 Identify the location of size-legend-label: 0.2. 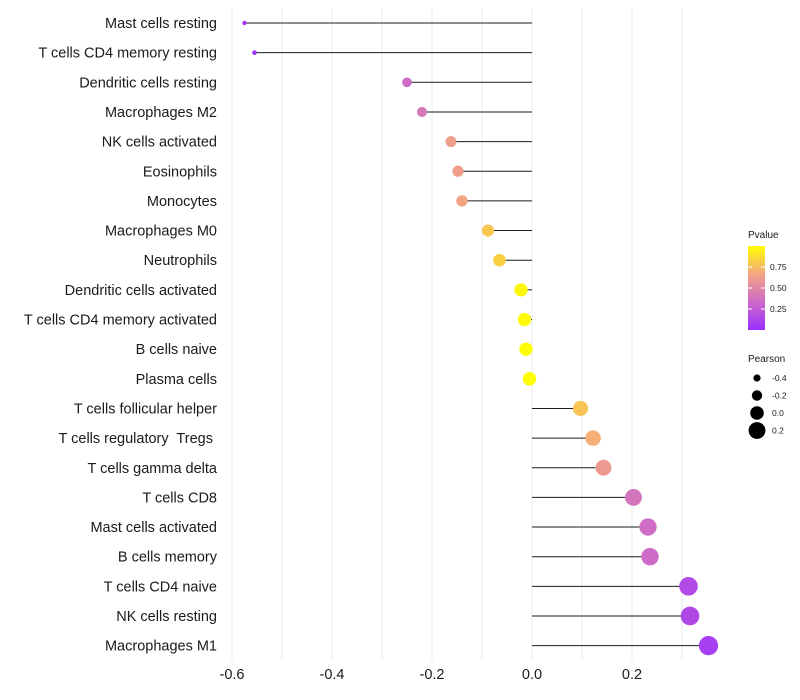
(778, 431).